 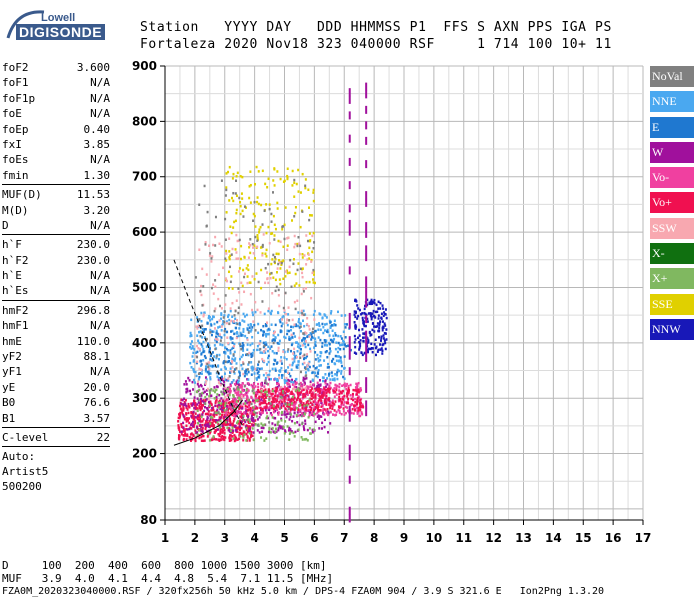 I want to click on x-tick-label: 10, so click(x=434, y=538).